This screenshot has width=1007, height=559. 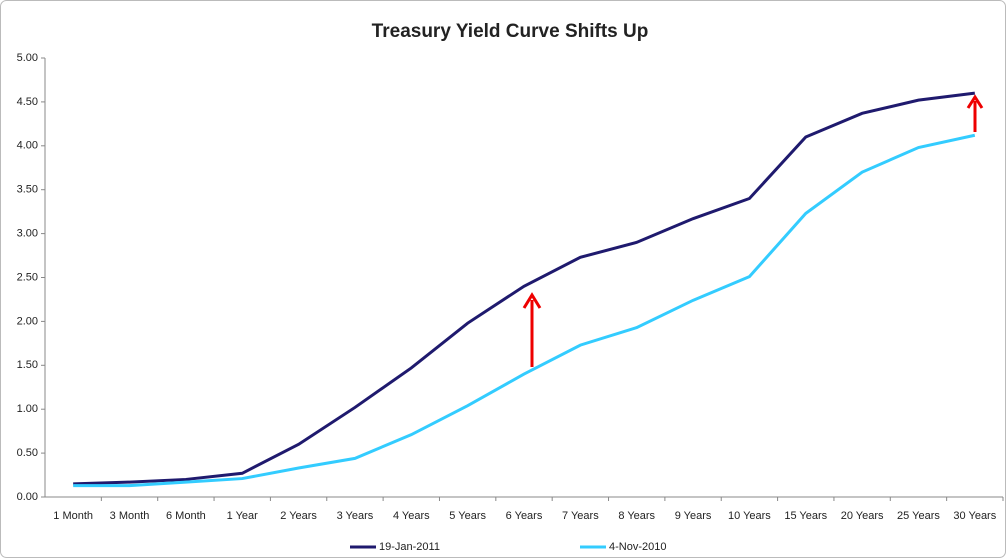 I want to click on y-tick-label: 1.50, so click(x=27, y=365).